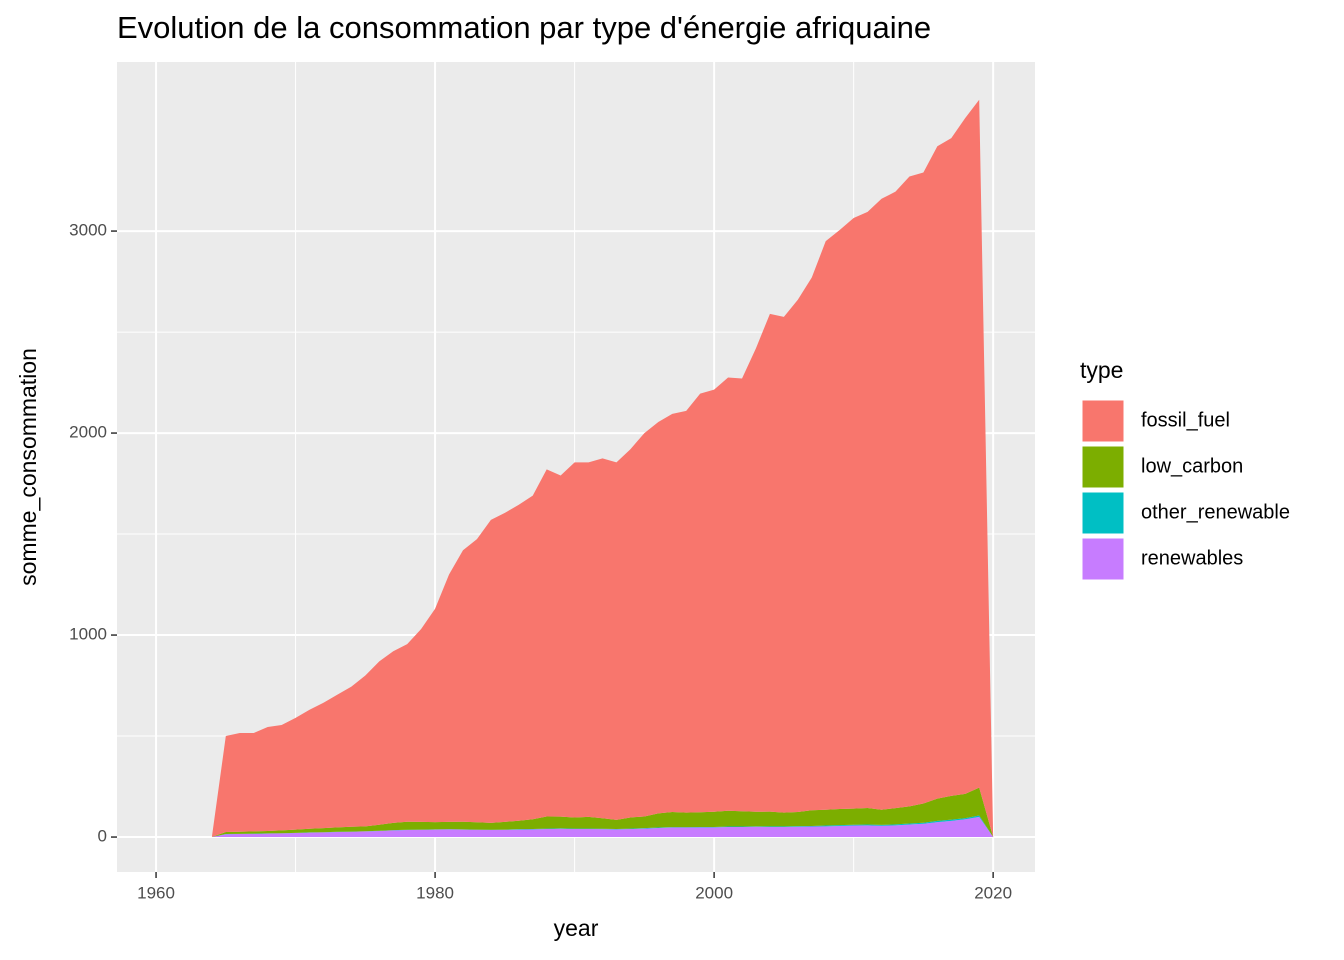  Describe the element at coordinates (435, 892) in the screenshot. I see `x-tick-label: 1980` at that location.